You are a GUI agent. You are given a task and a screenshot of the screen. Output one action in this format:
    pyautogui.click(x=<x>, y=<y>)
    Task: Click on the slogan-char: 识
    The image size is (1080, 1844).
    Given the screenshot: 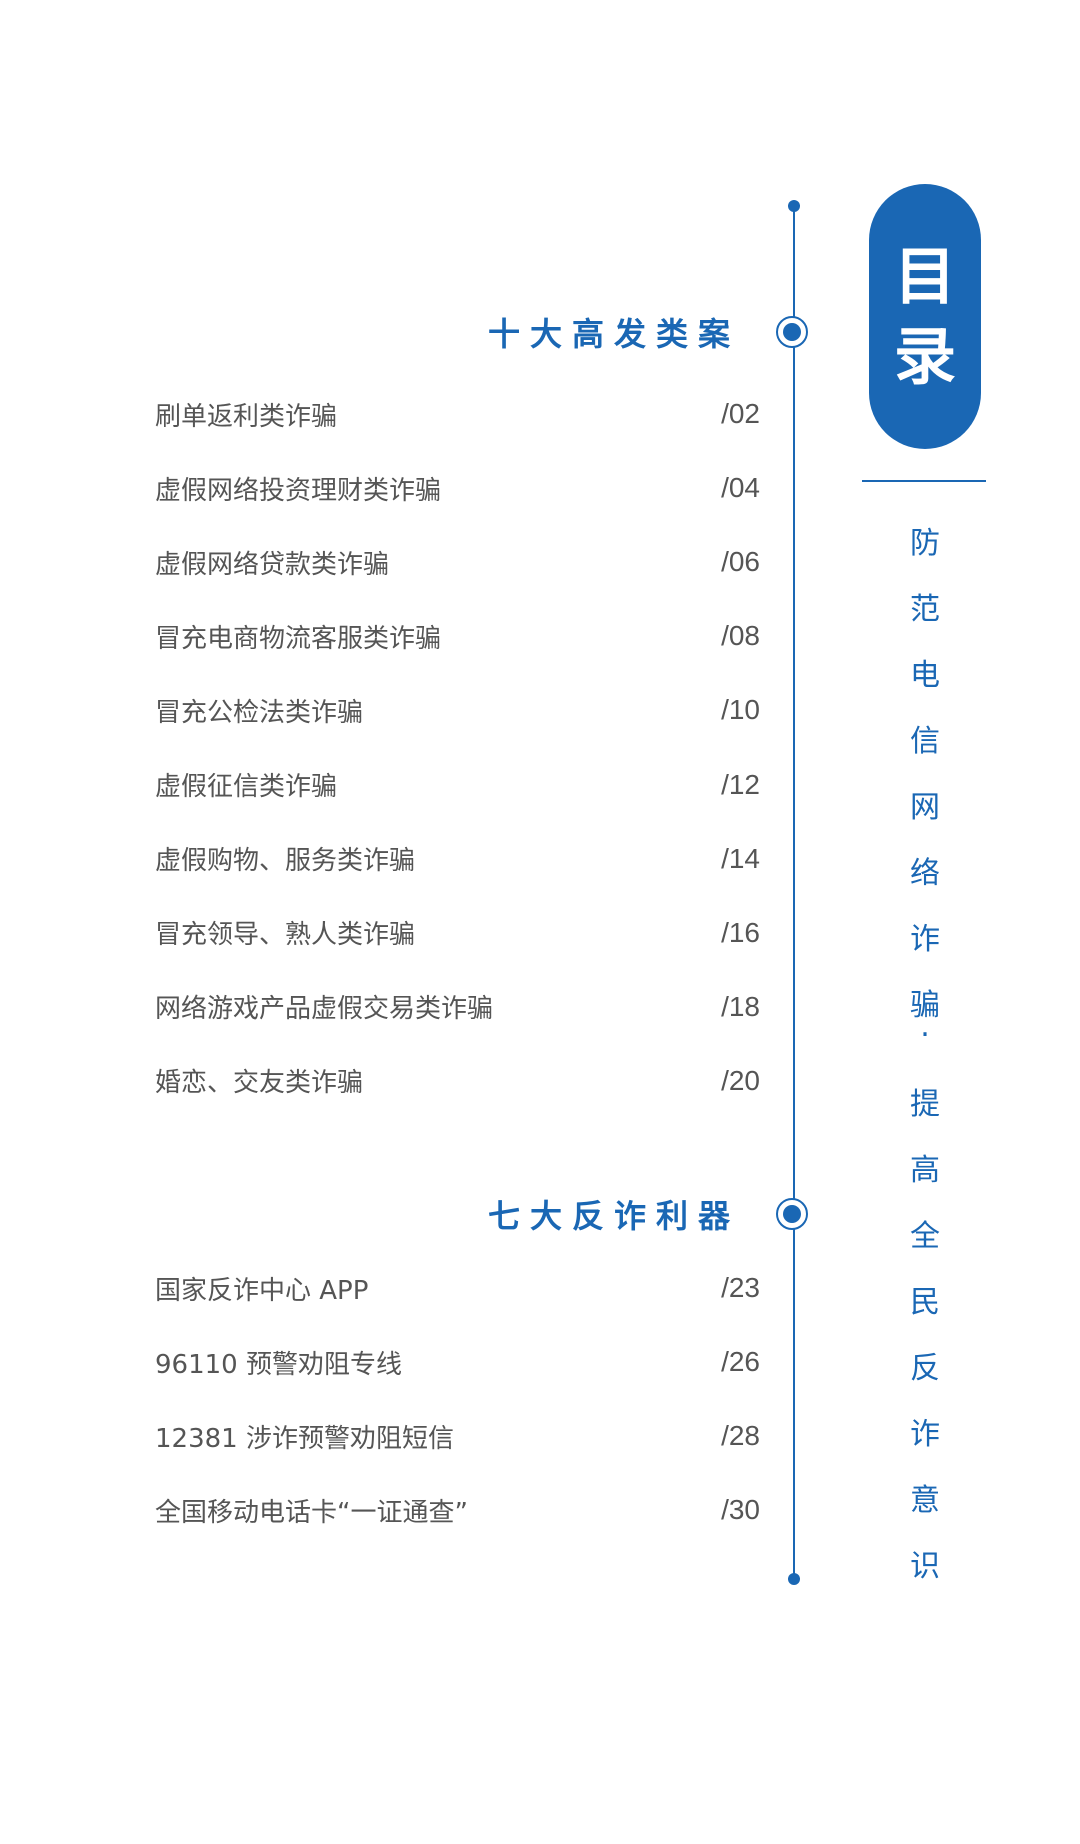 What is the action you would take?
    pyautogui.click(x=925, y=1566)
    